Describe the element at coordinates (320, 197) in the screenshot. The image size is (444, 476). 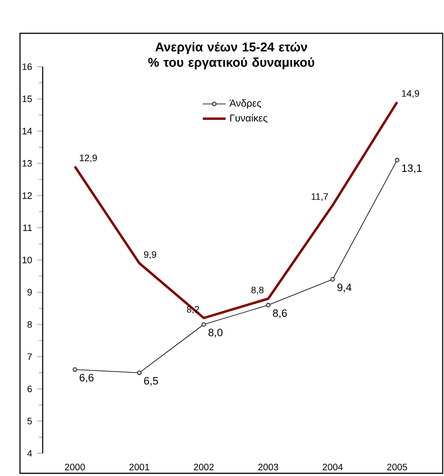
I see `data-label: 11,7` at that location.